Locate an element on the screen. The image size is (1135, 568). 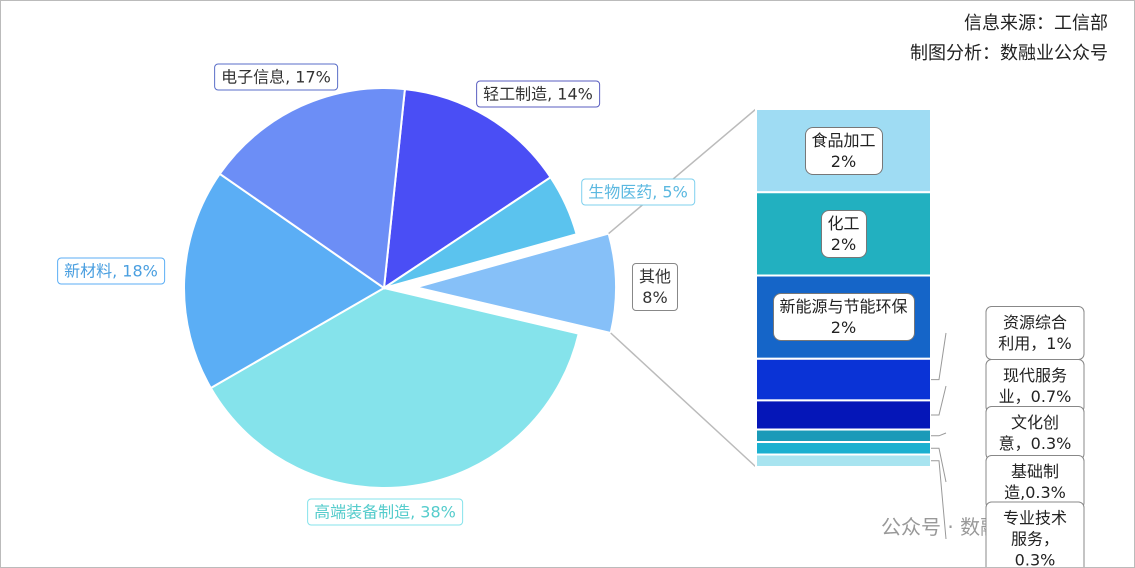
source: 信息来源：工信部 is located at coordinates (1036, 23).